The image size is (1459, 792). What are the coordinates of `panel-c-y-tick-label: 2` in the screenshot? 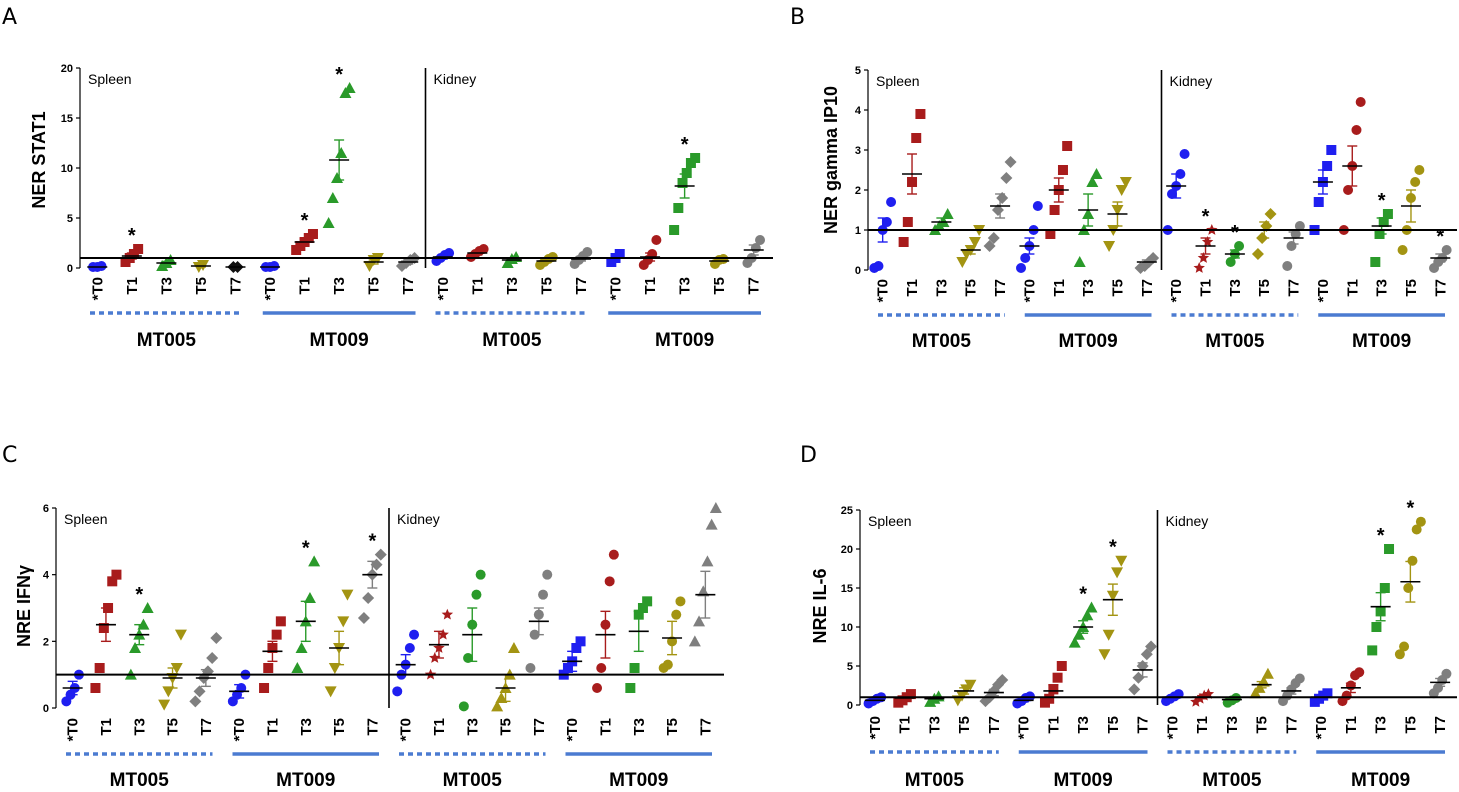 It's located at (46, 642).